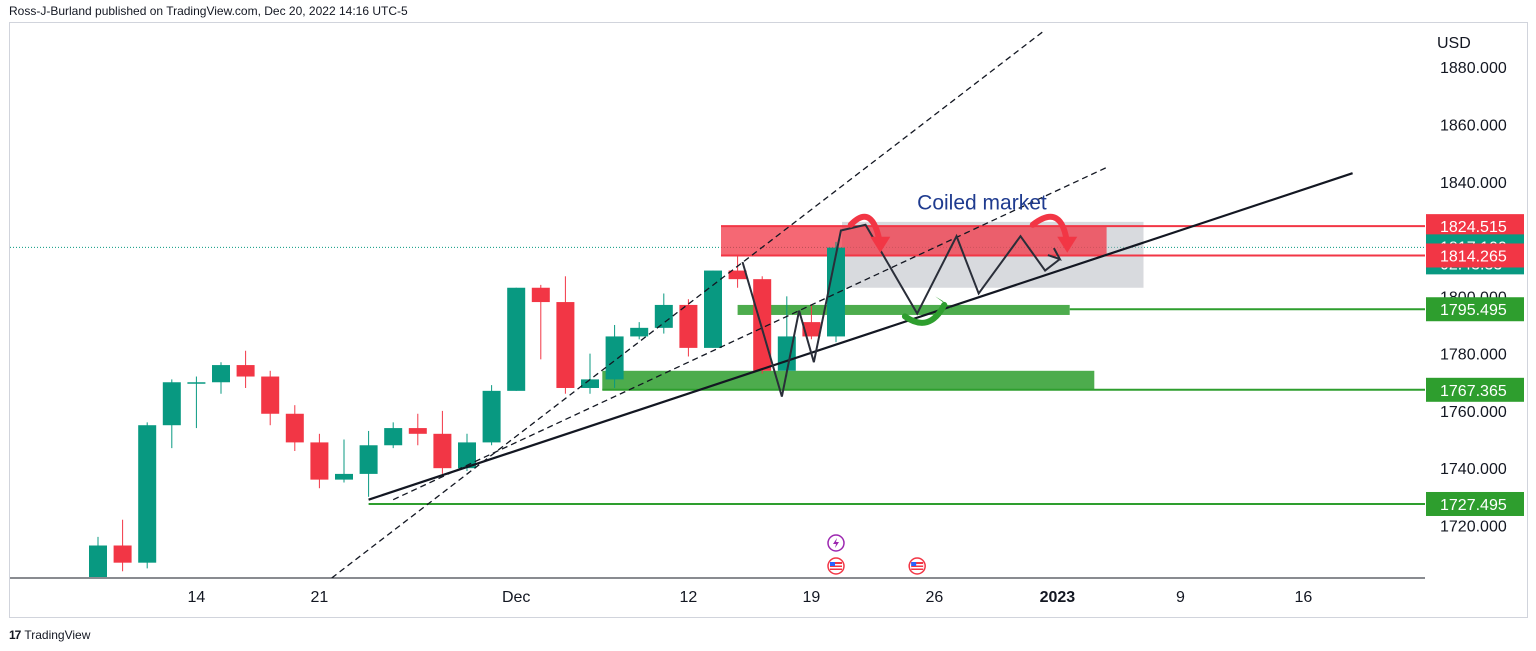 The height and width of the screenshot is (651, 1536). Describe the element at coordinates (848, 380) in the screenshot. I see `support-zone-lower` at that location.